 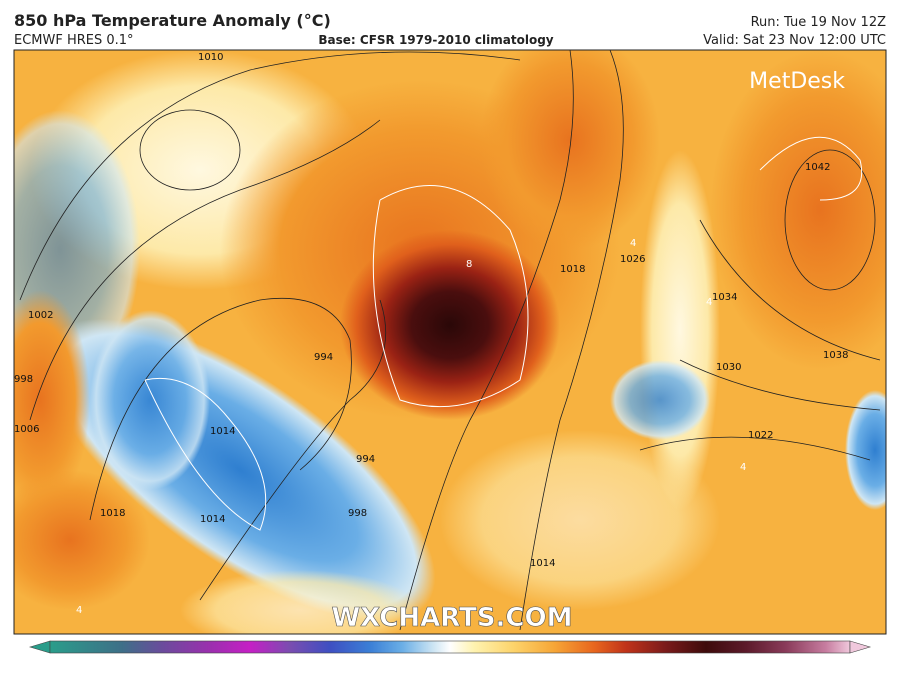 What do you see at coordinates (835, 355) in the screenshot?
I see `isobar-label: 1038` at bounding box center [835, 355].